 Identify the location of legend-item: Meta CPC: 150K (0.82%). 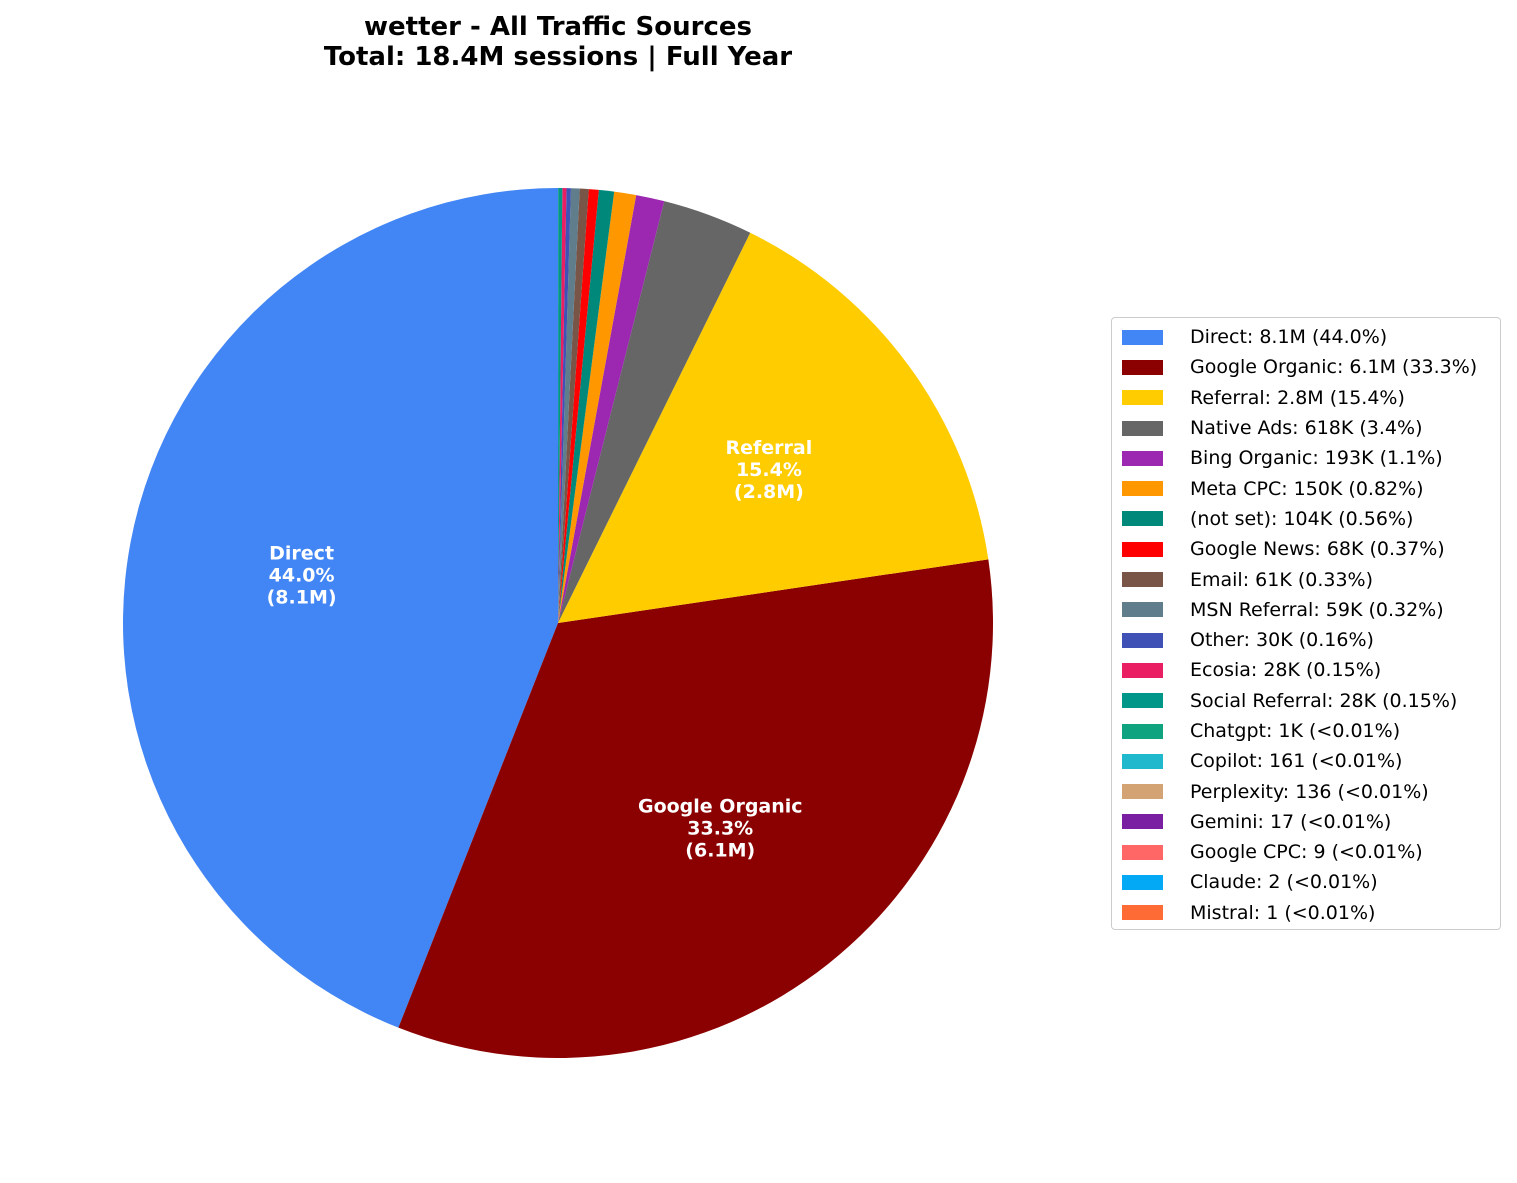
(1306, 488).